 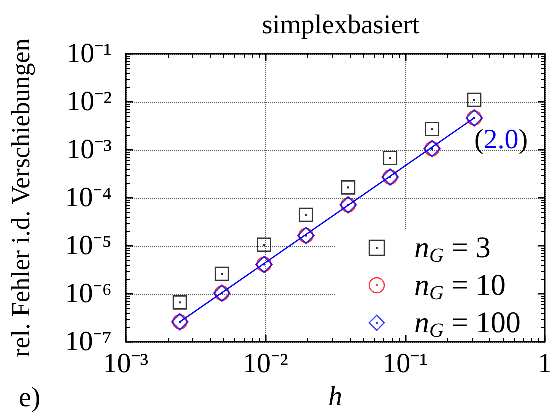 What do you see at coordinates (335, 396) in the screenshot?
I see `x-axis-title: h` at bounding box center [335, 396].